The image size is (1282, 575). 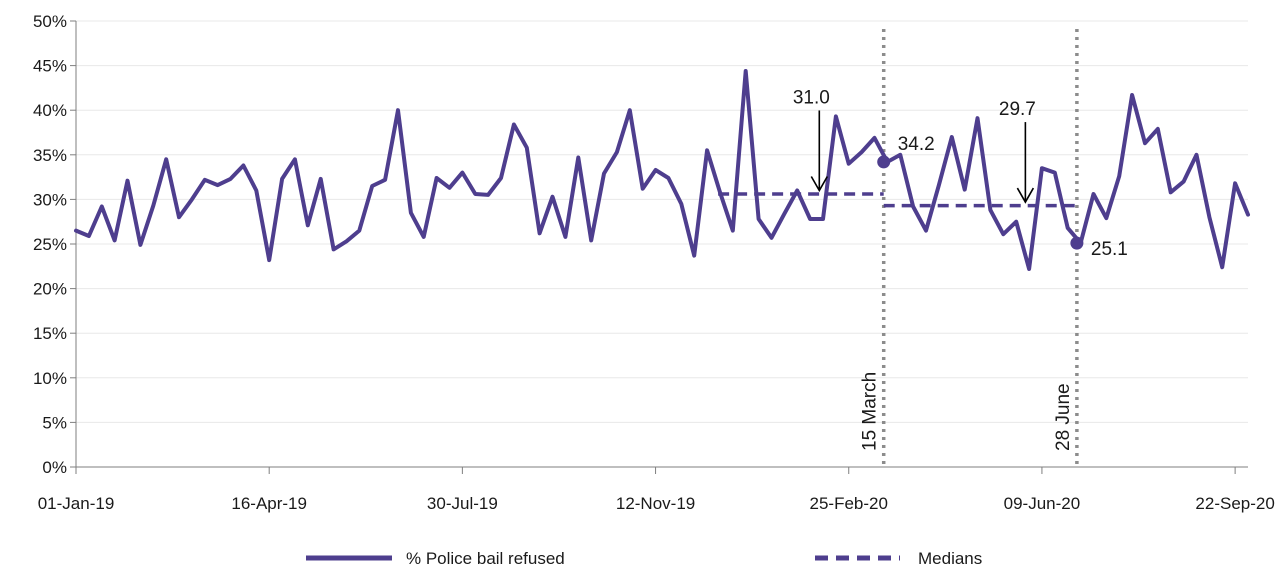 I want to click on legend: % Police bail refused Medians, so click(x=644, y=558).